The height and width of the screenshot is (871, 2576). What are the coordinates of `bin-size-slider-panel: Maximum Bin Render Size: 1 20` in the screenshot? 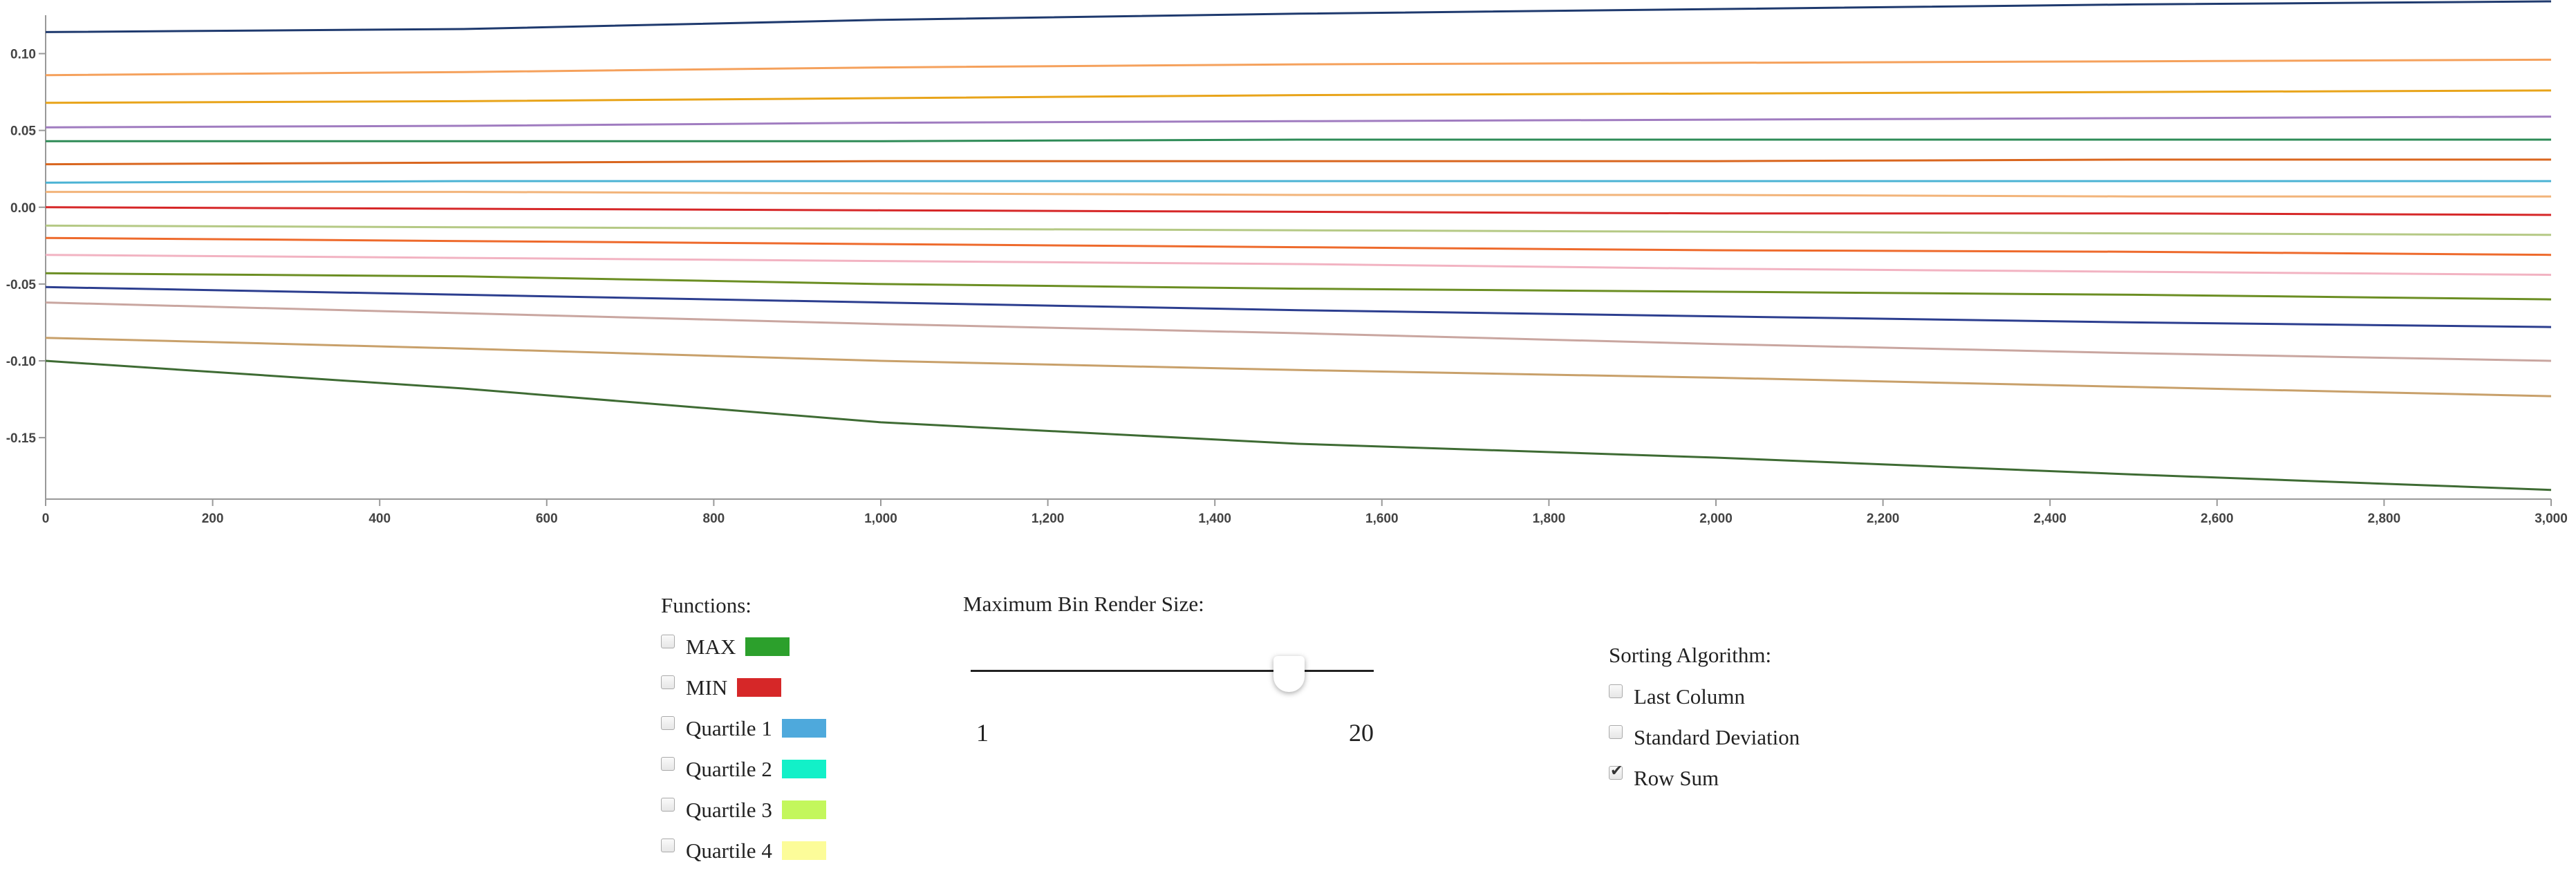 It's located at (1177, 669).